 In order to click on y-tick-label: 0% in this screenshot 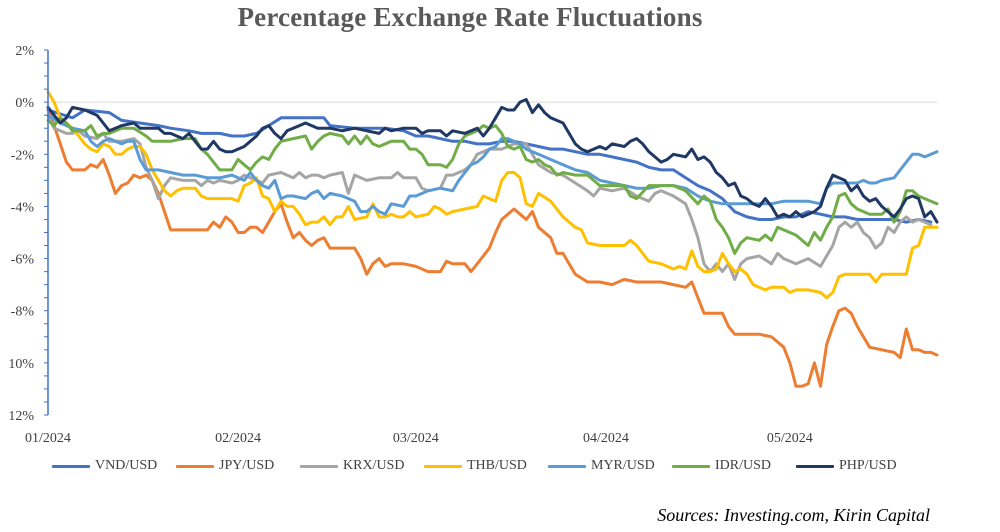, I will do `click(24, 103)`.